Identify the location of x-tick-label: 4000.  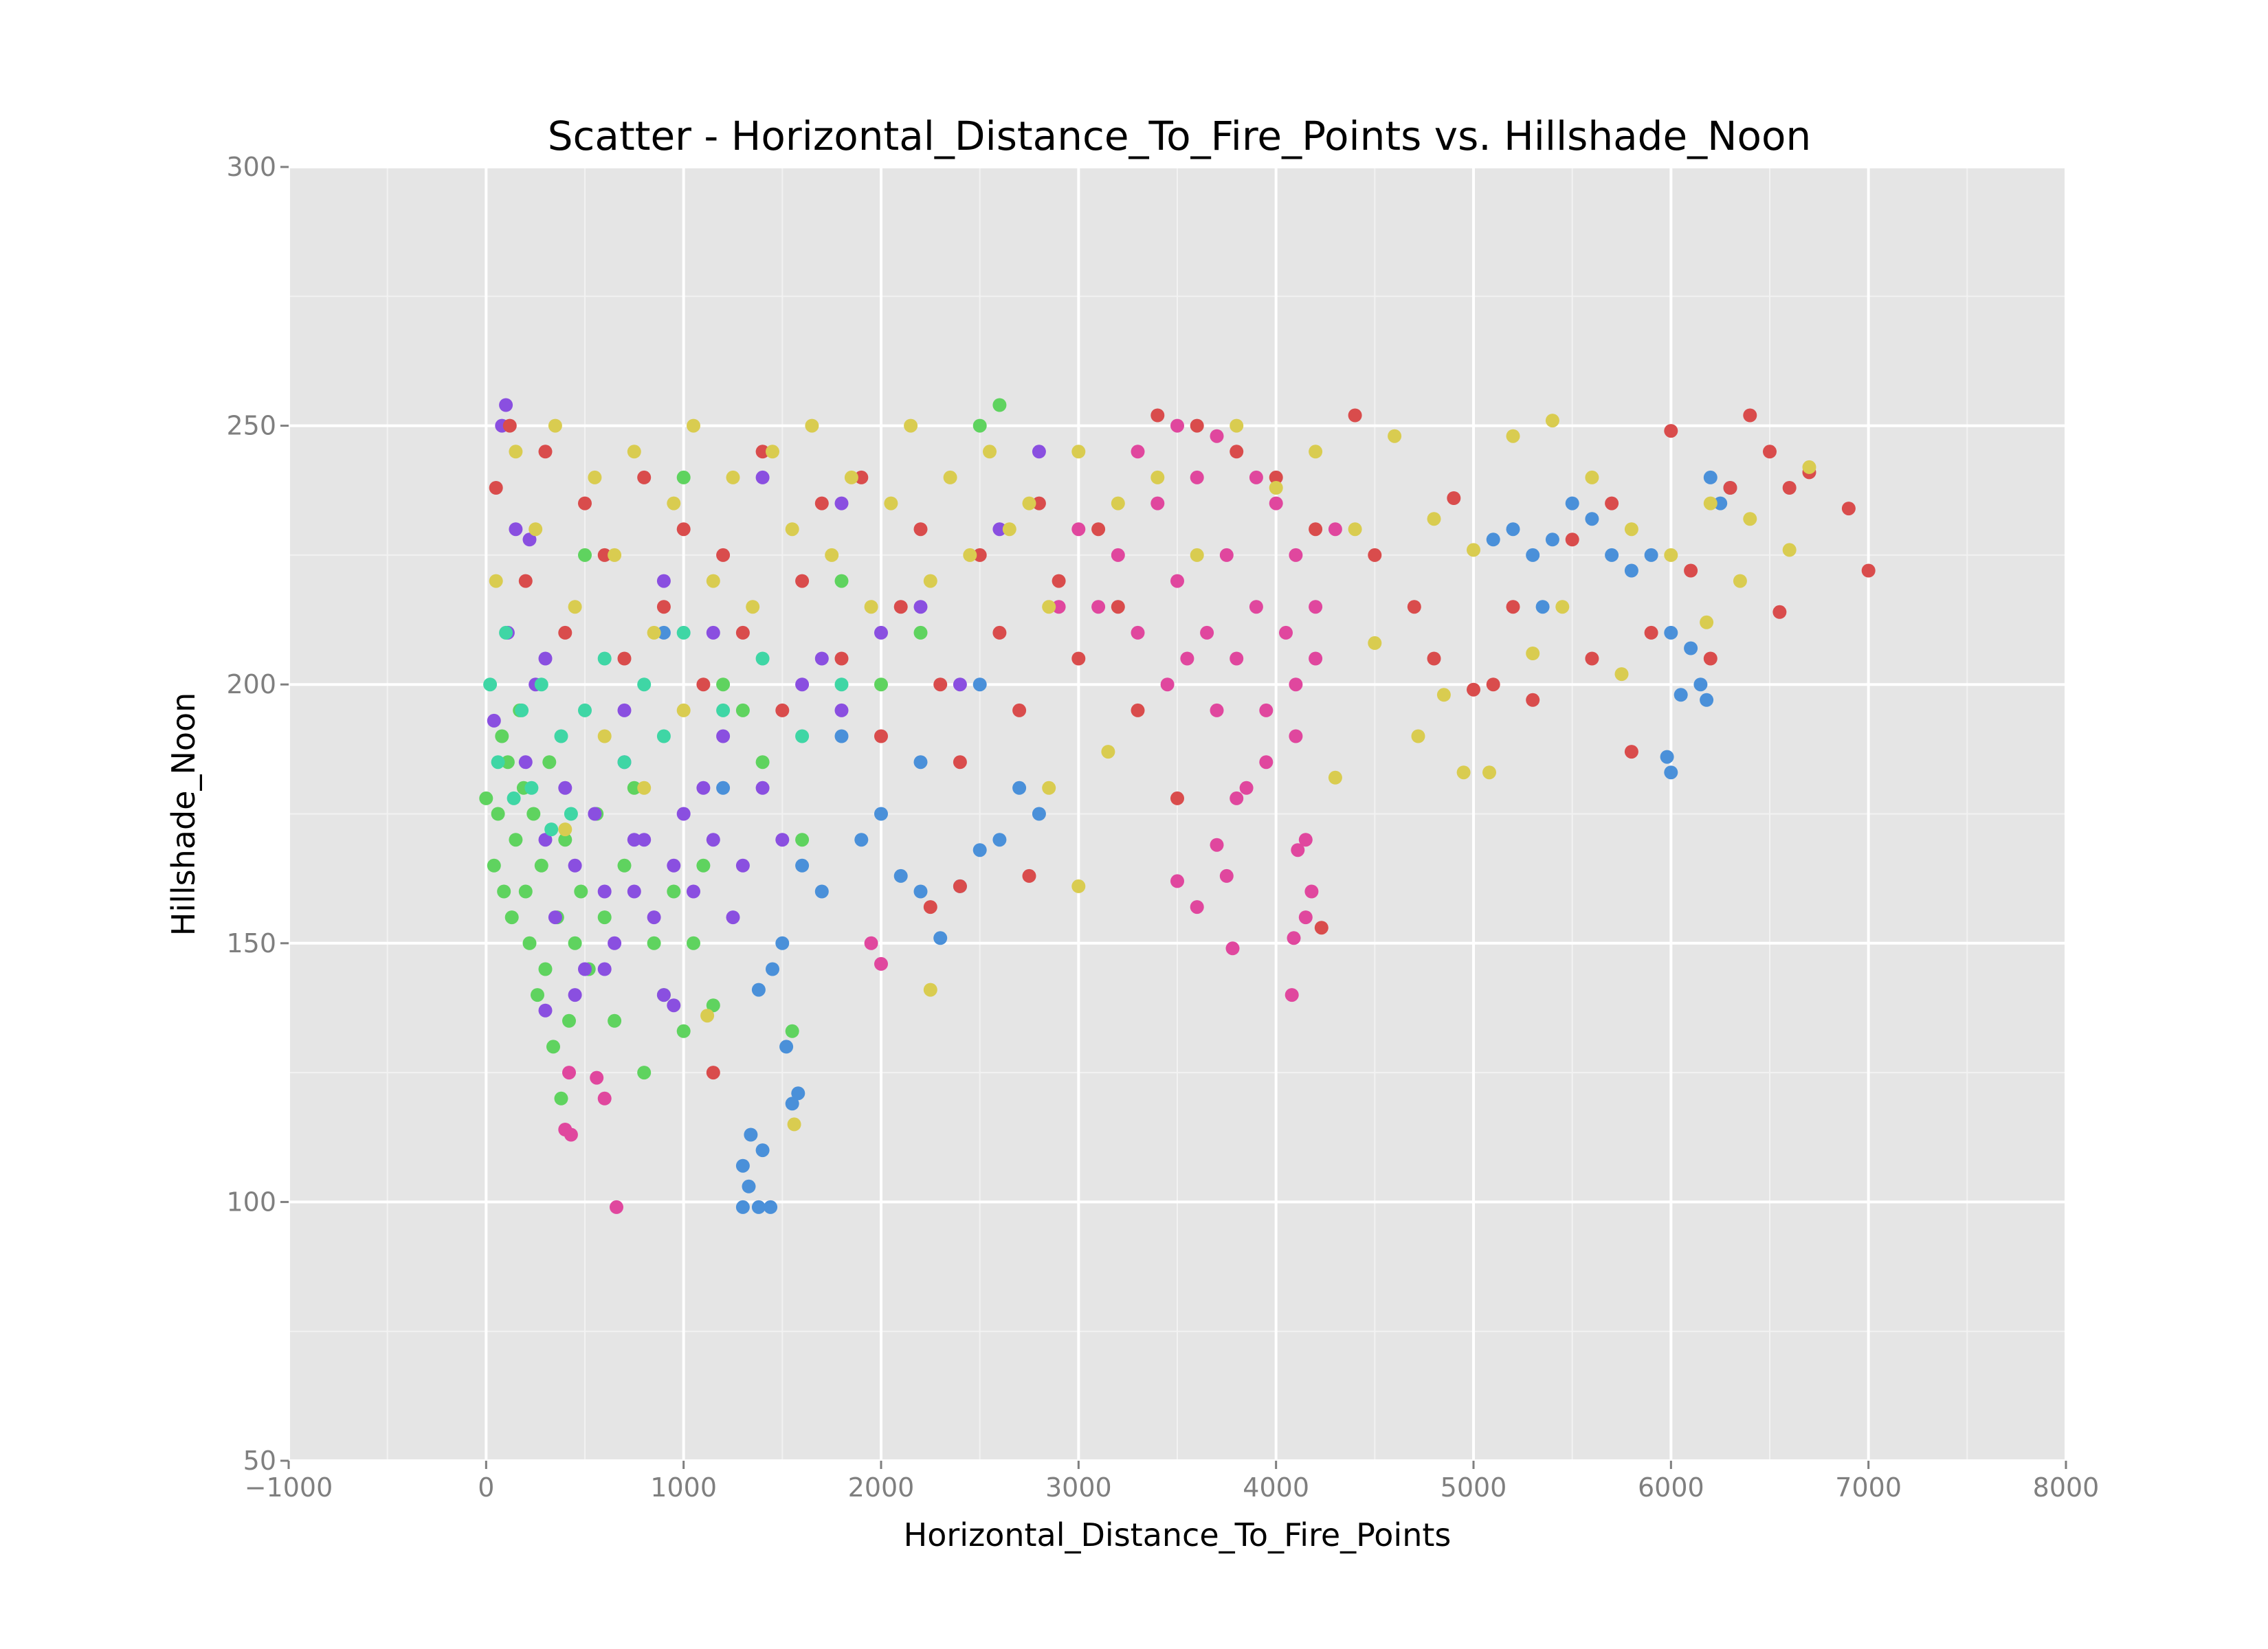
(1276, 1487).